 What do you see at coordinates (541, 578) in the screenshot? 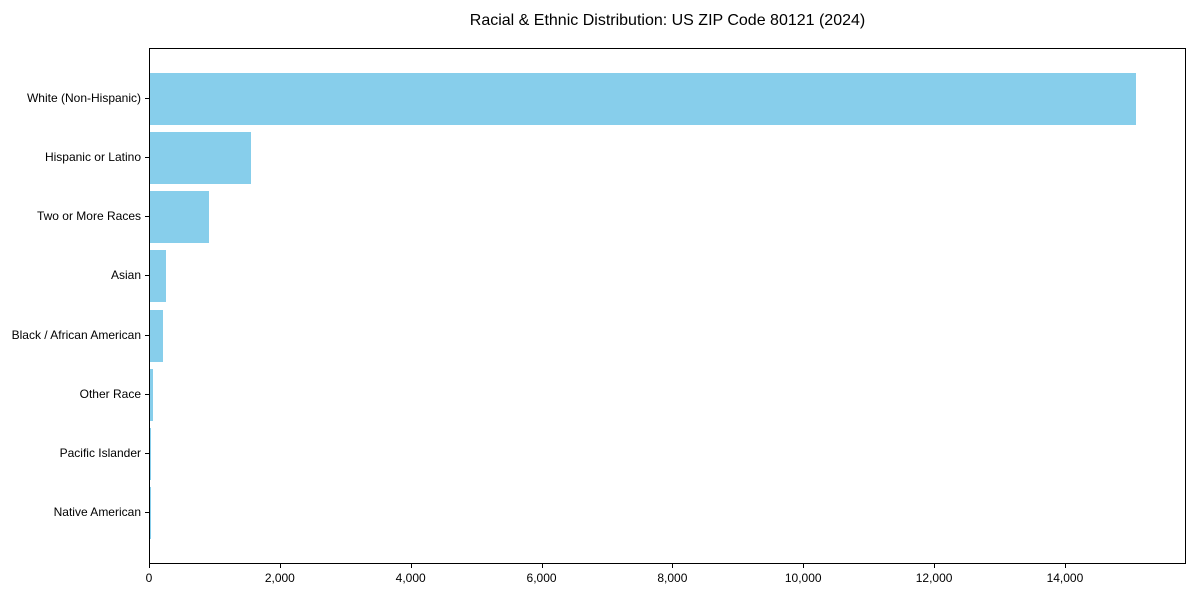
I see `x-tick-label: 6,000` at bounding box center [541, 578].